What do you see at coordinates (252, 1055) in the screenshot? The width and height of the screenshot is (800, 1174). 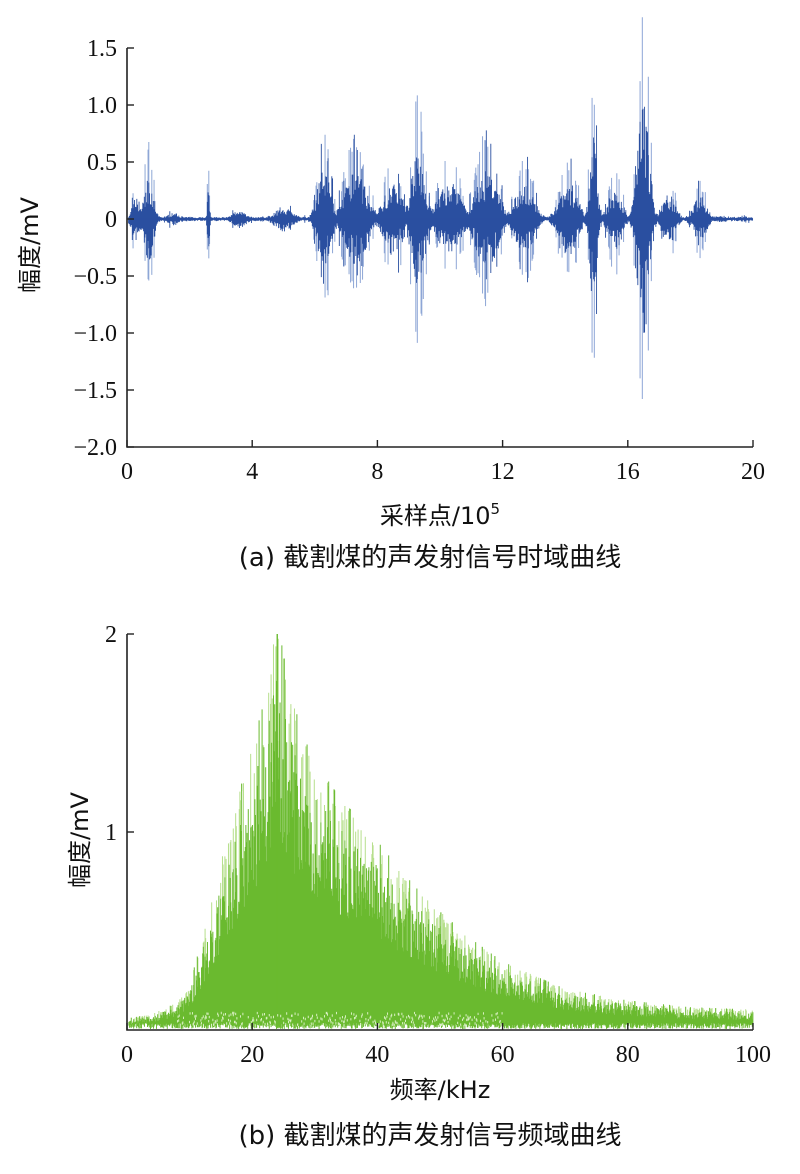 I see `b-x-tick-label: 20` at bounding box center [252, 1055].